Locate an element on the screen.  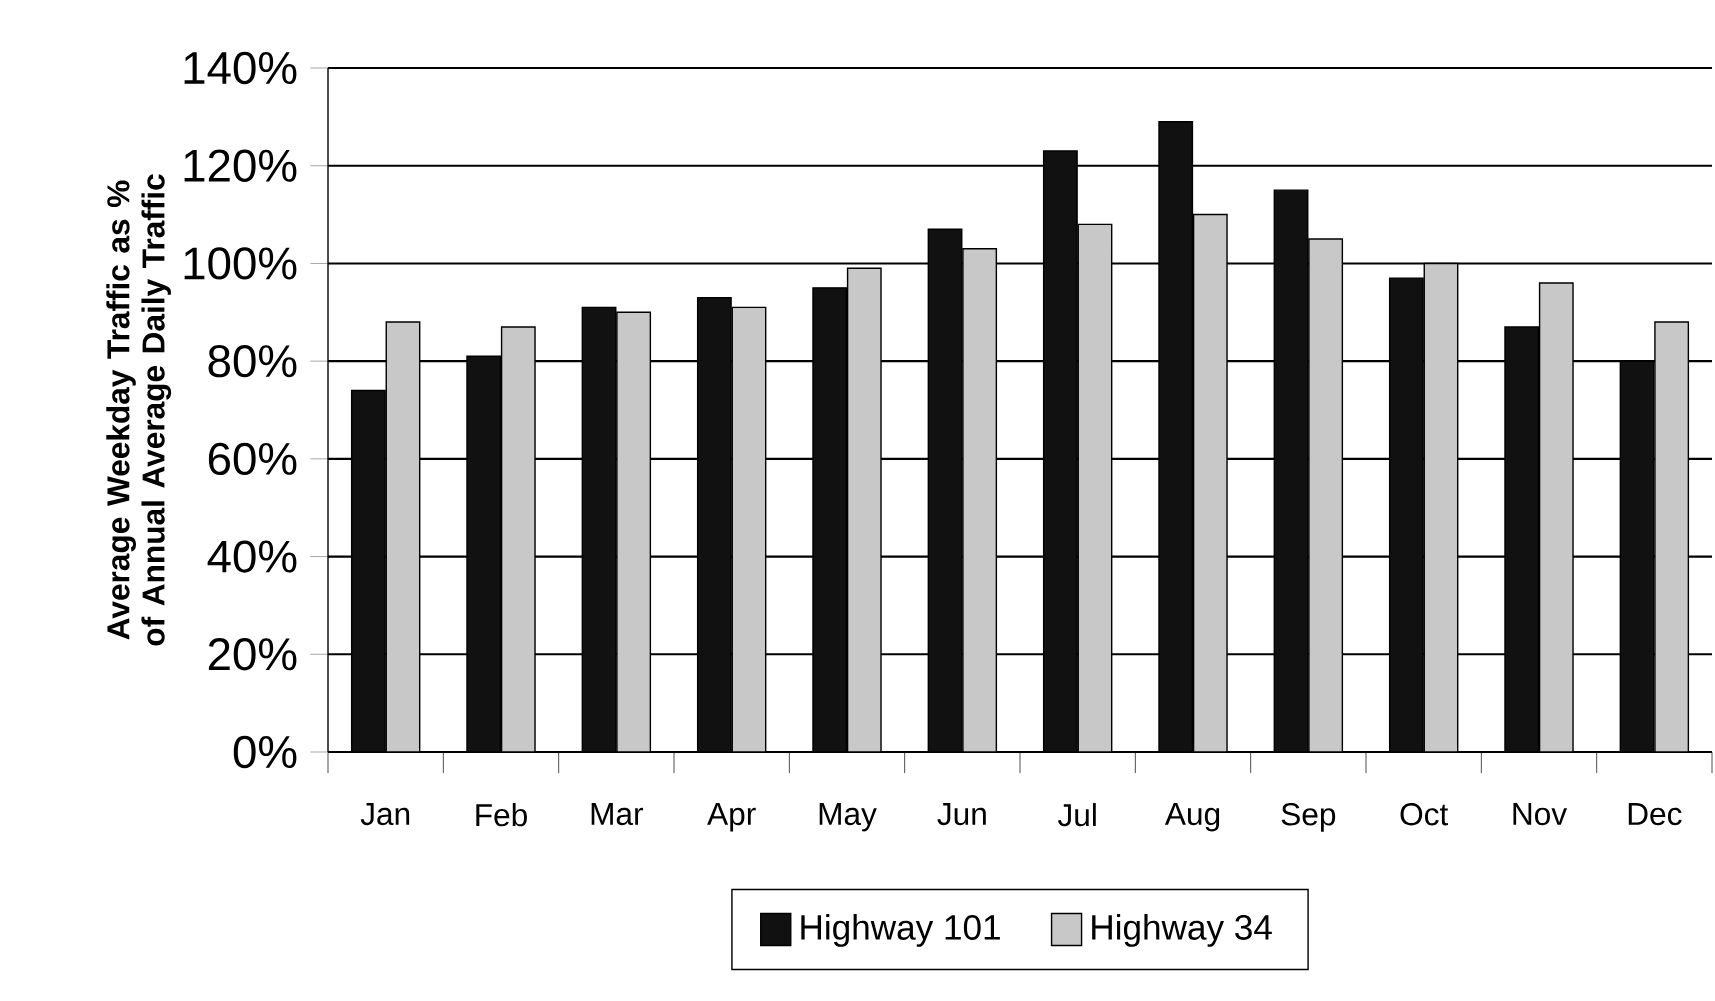
y-axis-title: Average Weekday Traffic as % of Annual Average Daily Traffic is located at coordinates (139, 410).